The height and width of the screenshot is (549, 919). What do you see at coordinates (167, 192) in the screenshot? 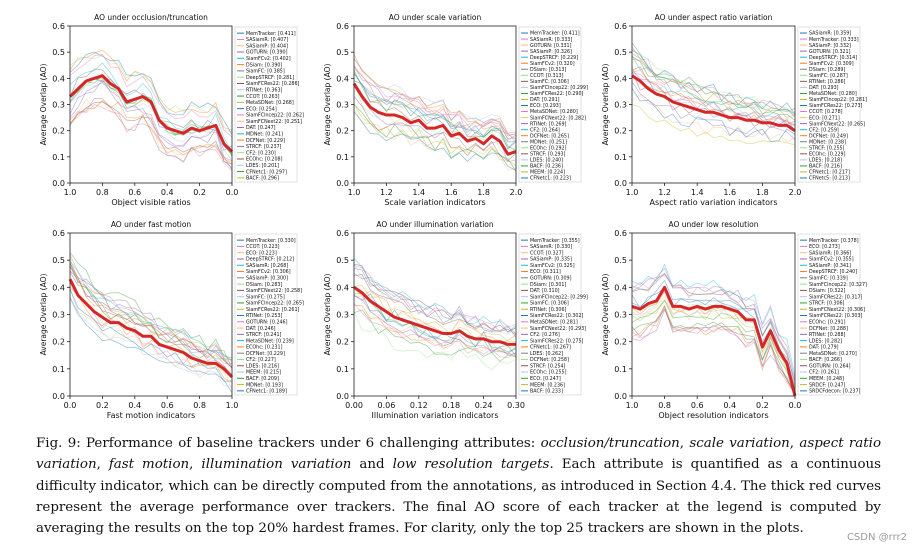
I see `x-tick-label: 0.4` at bounding box center [167, 192].